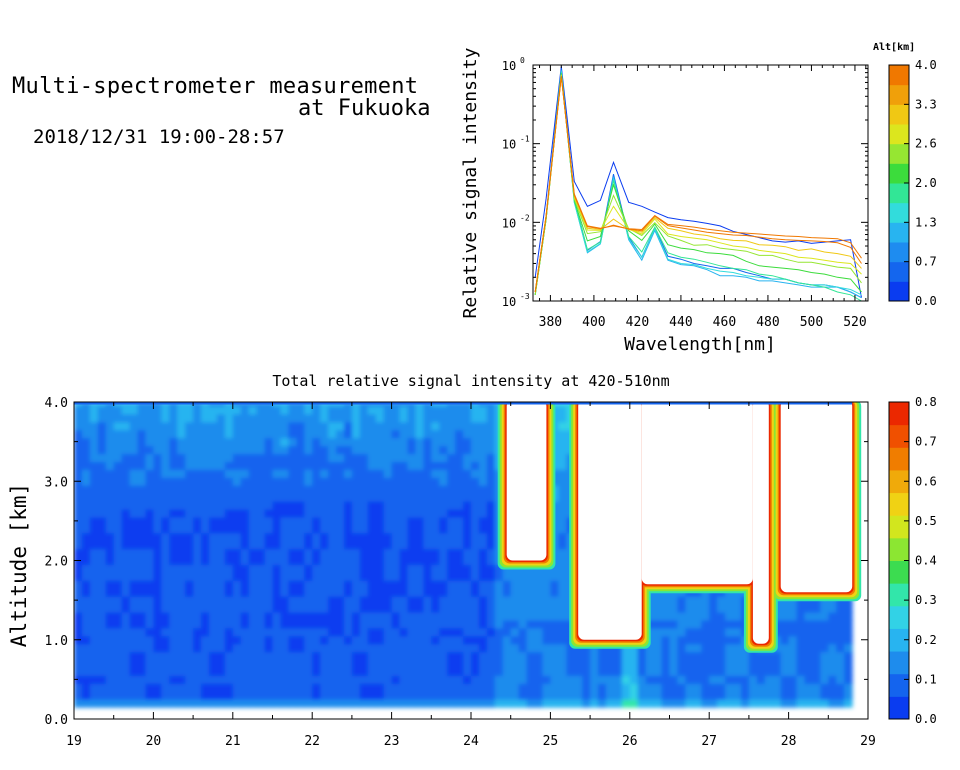  What do you see at coordinates (709, 741) in the screenshot?
I see `heatmap-x-tick-label: 27` at bounding box center [709, 741].